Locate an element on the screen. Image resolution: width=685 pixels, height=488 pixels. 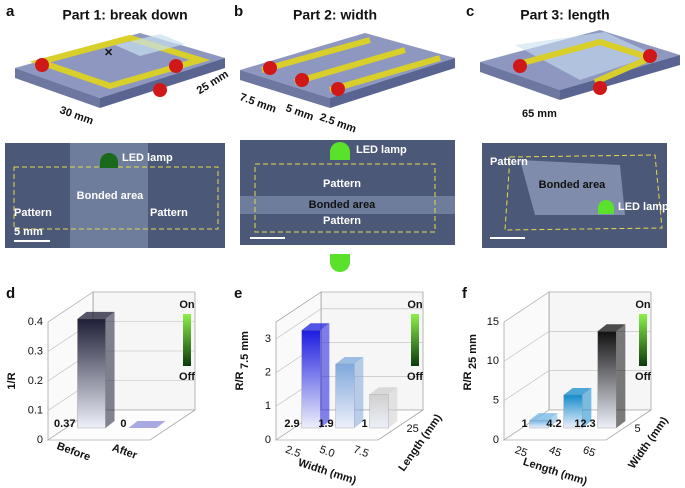
y-tick-label: 5 is located at coordinates (496, 401).